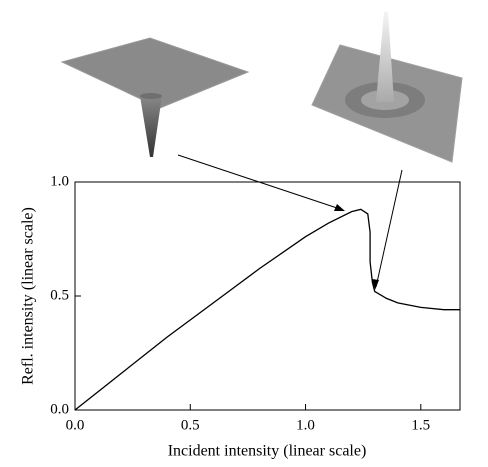 The width and height of the screenshot is (488, 467). I want to click on x-tick-label: 1.5, so click(420, 425).